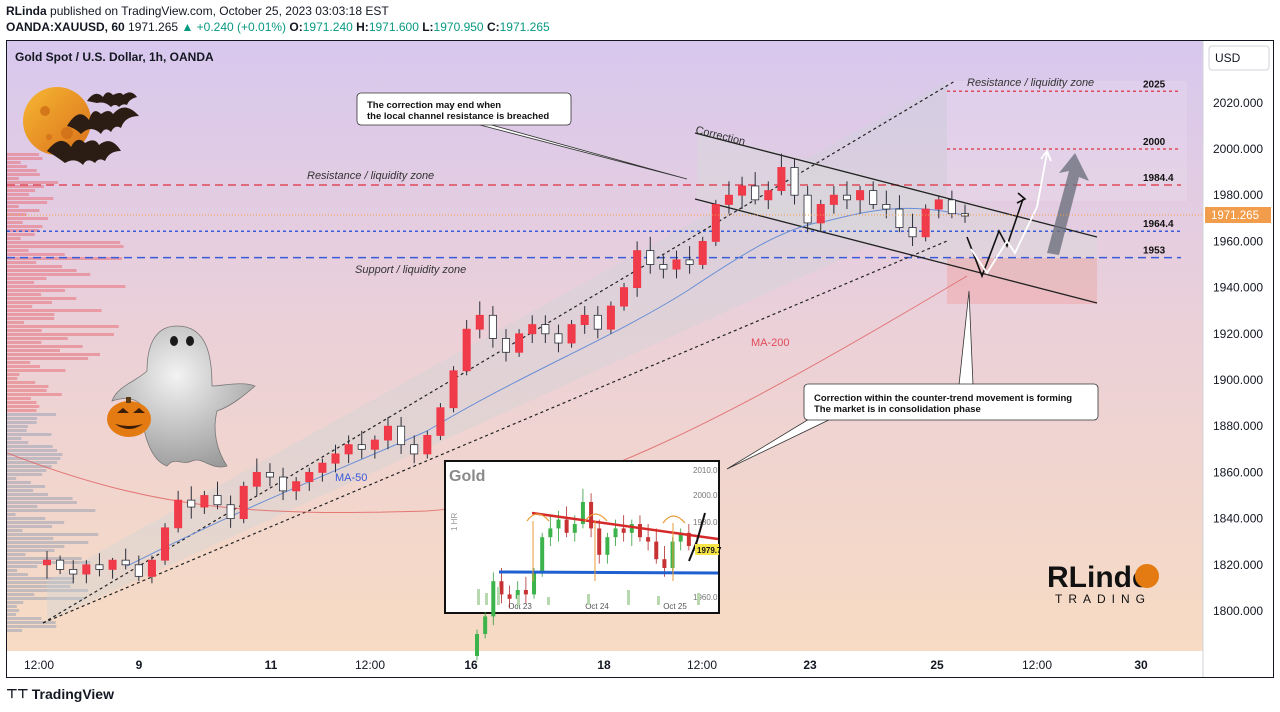 Image resolution: width=1280 pixels, height=712 pixels. I want to click on big-arrow-up, so click(1068, 204).